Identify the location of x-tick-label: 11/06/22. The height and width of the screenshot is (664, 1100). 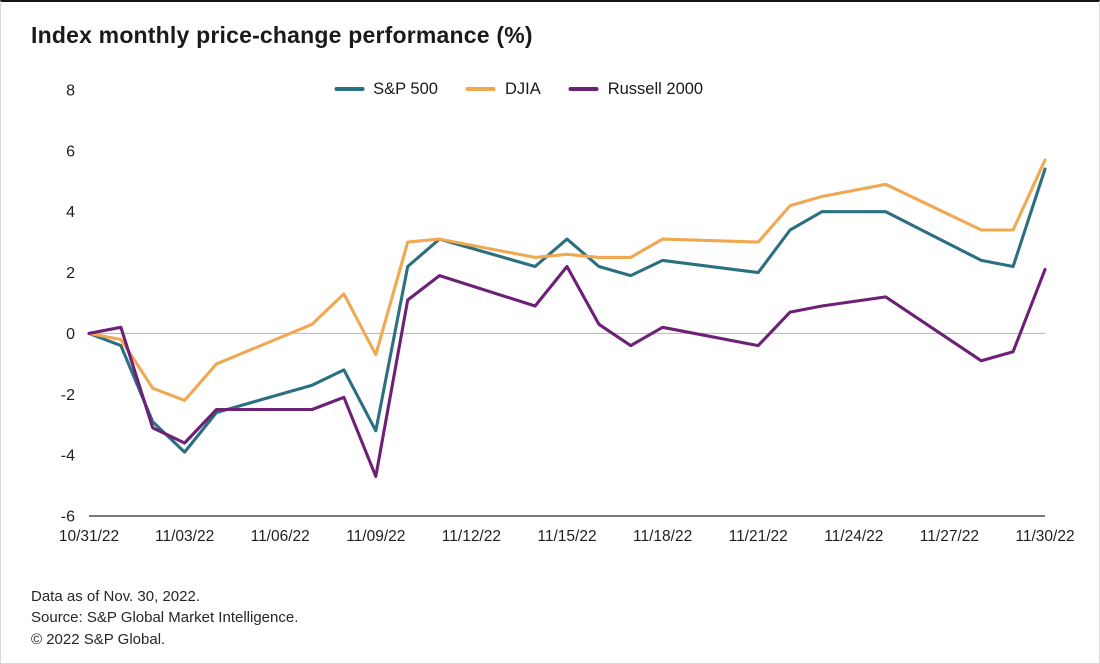
(280, 536).